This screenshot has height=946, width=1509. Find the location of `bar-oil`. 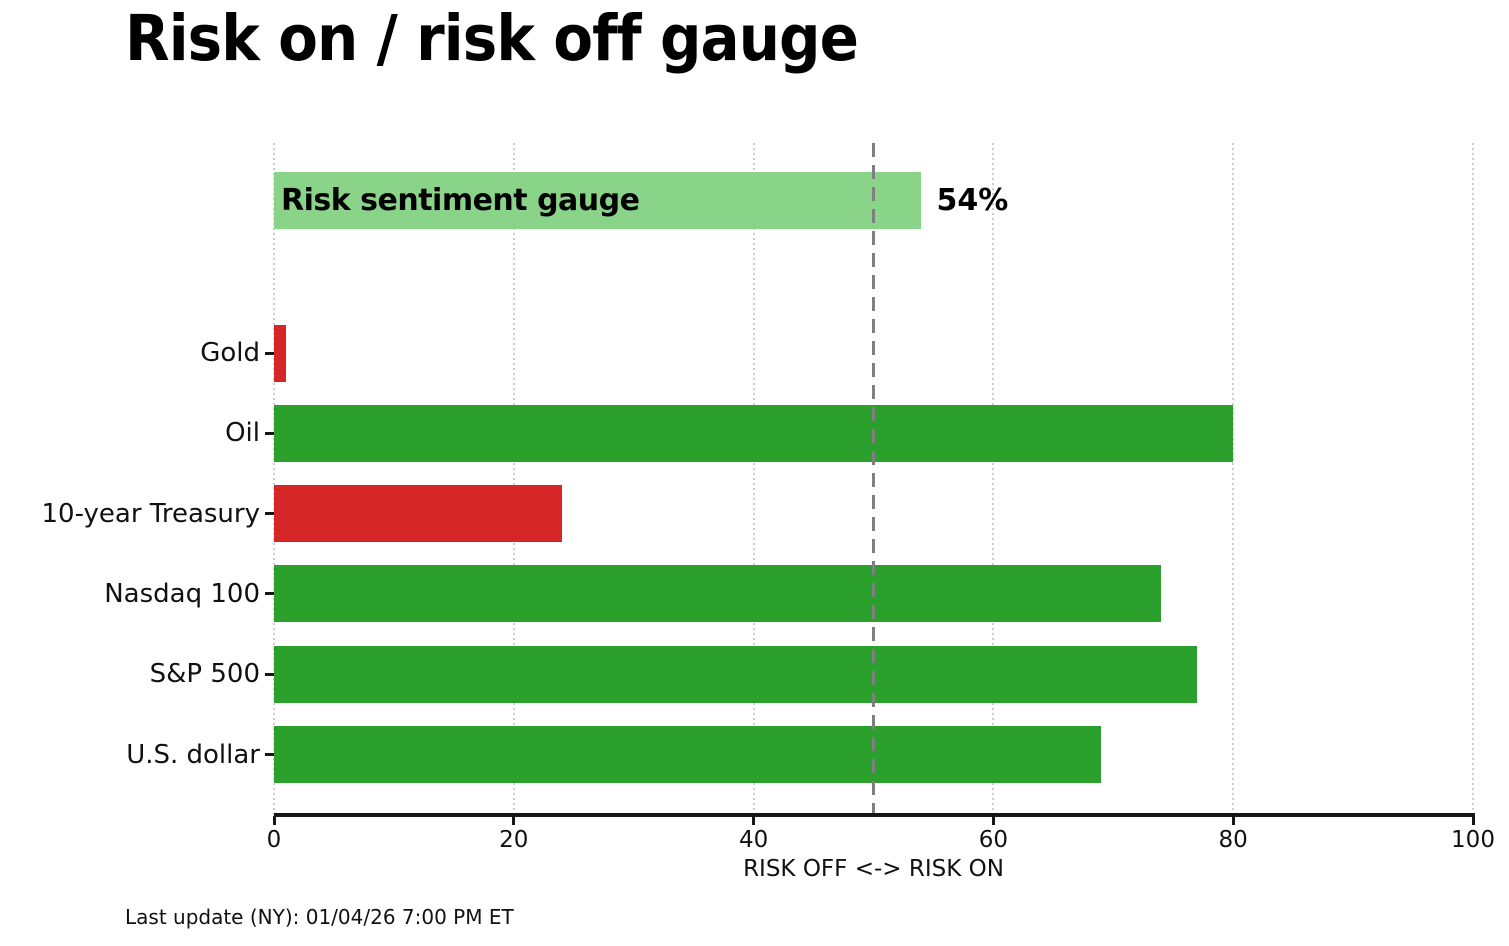

bar-oil is located at coordinates (754, 433).